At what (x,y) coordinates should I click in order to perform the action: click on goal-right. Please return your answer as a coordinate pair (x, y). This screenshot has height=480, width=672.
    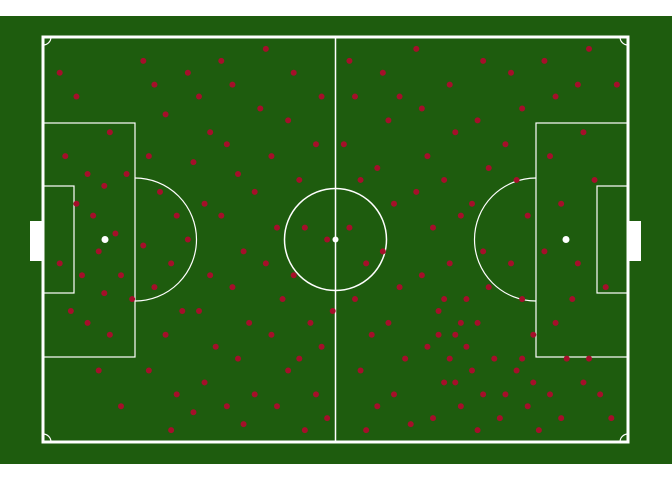
    Looking at the image, I should click on (635, 241).